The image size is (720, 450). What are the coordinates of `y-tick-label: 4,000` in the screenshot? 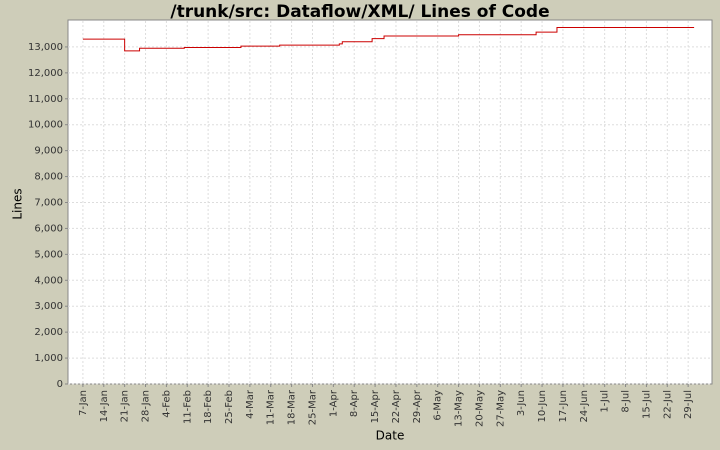 It's located at (48, 280).